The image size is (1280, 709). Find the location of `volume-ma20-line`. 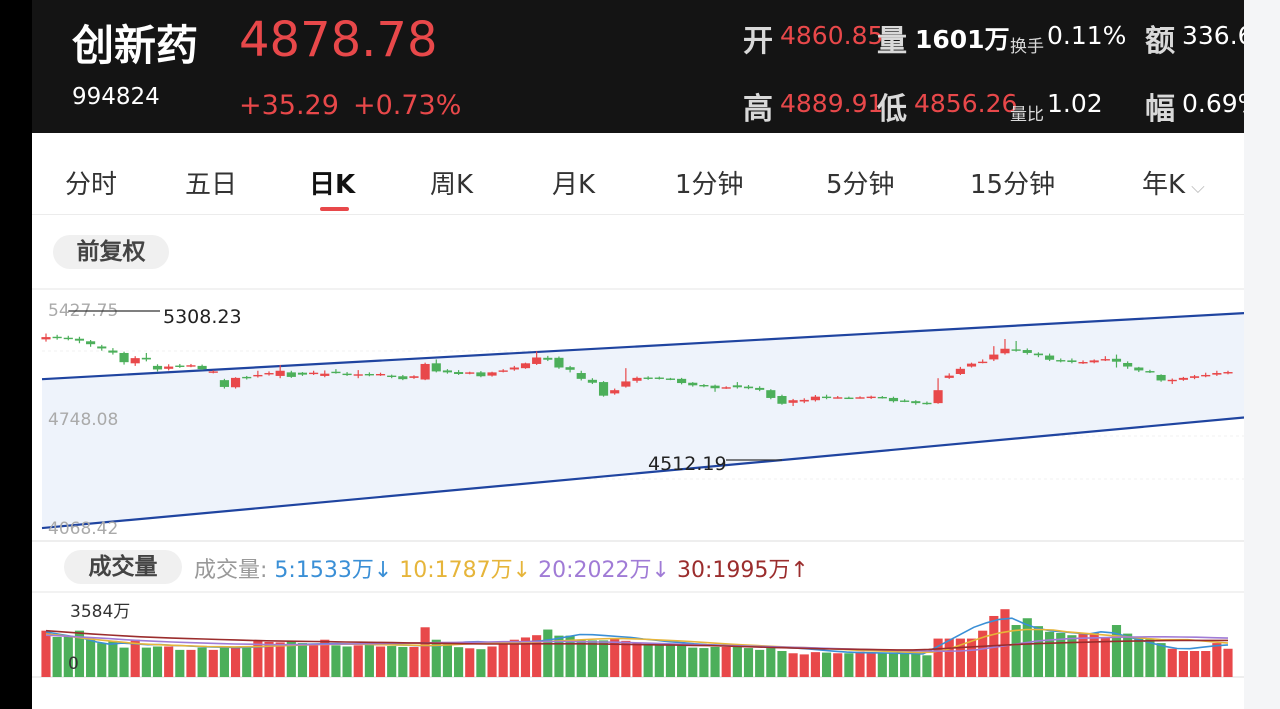

volume-ma20-line is located at coordinates (637, 643).